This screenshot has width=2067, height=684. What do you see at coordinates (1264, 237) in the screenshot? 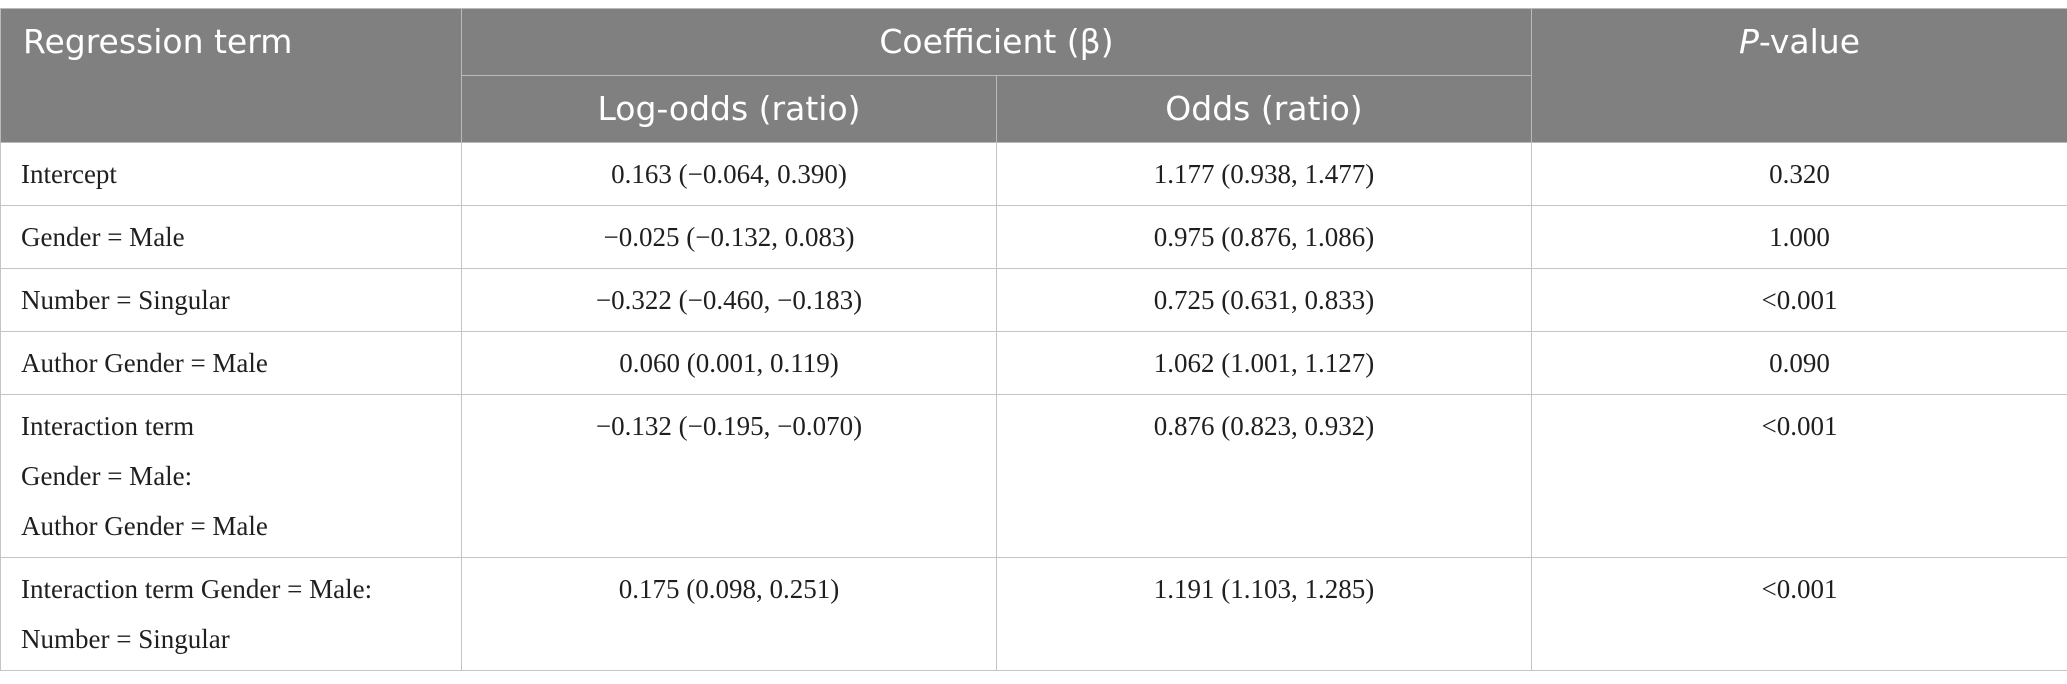
I see `cell-odds: 0.975 (0.876, 1.086)` at bounding box center [1264, 237].